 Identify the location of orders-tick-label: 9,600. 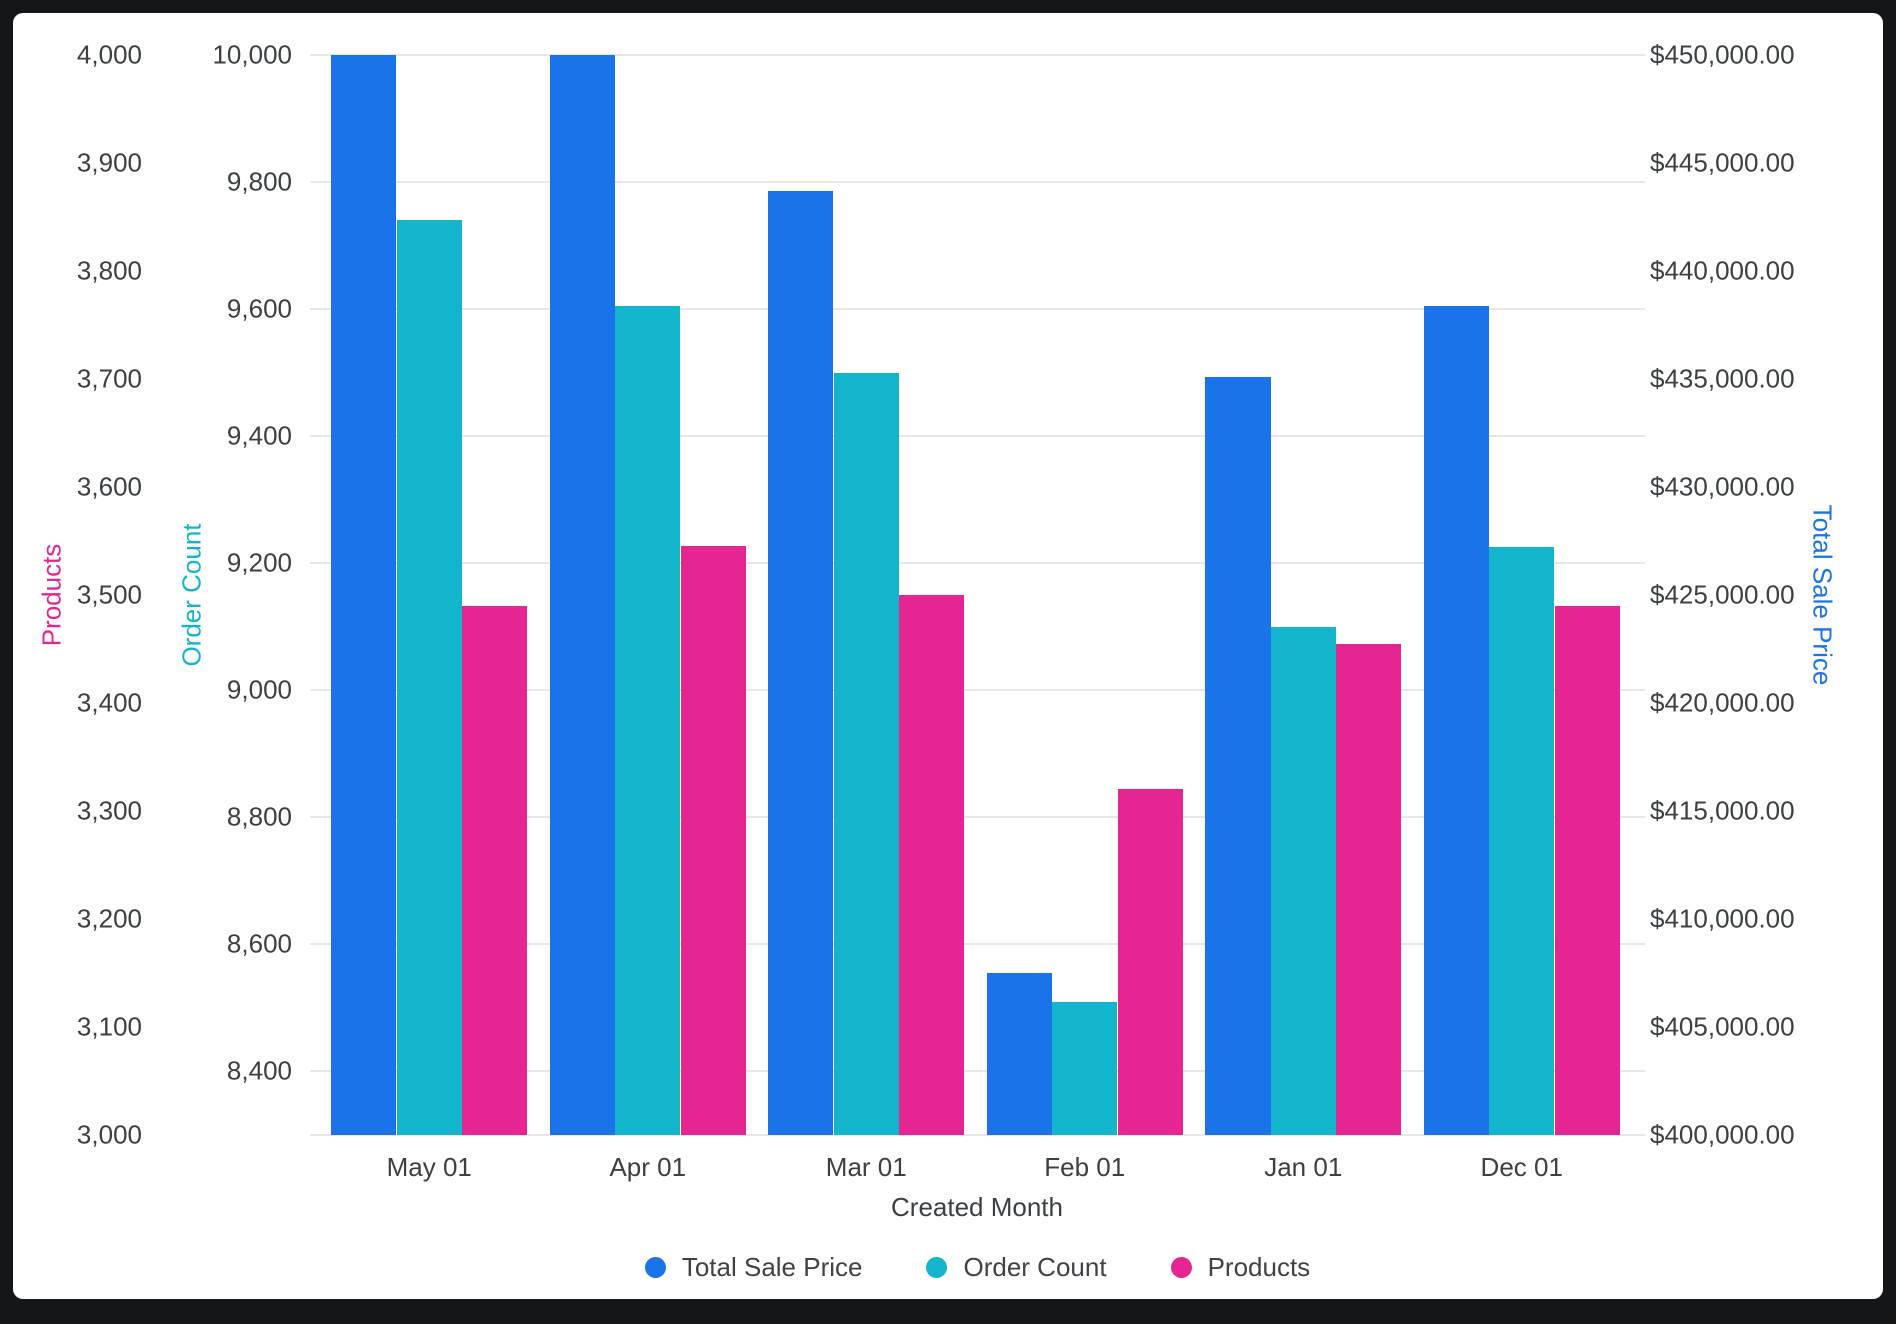
(259, 308).